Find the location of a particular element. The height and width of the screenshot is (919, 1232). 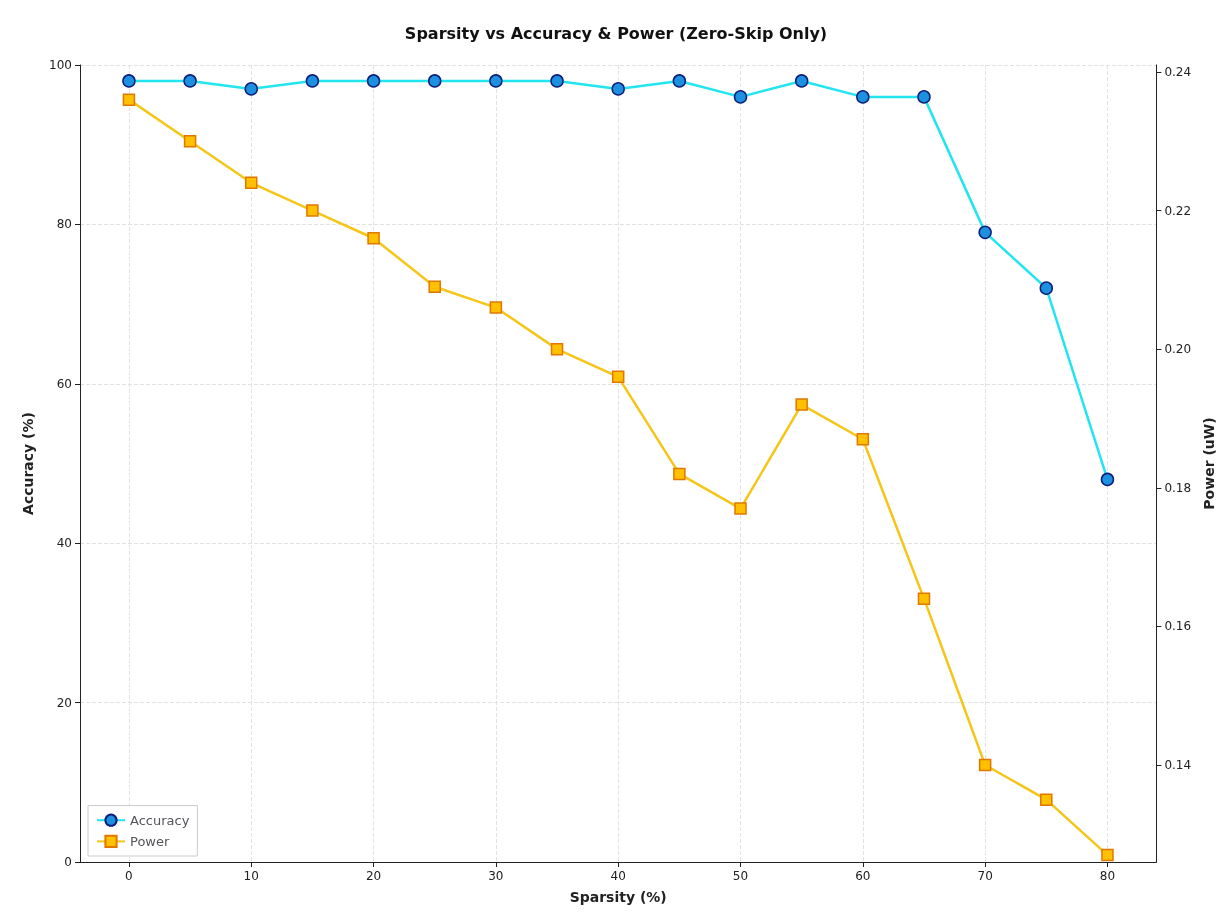

x-tick-label: 80 is located at coordinates (1107, 876).